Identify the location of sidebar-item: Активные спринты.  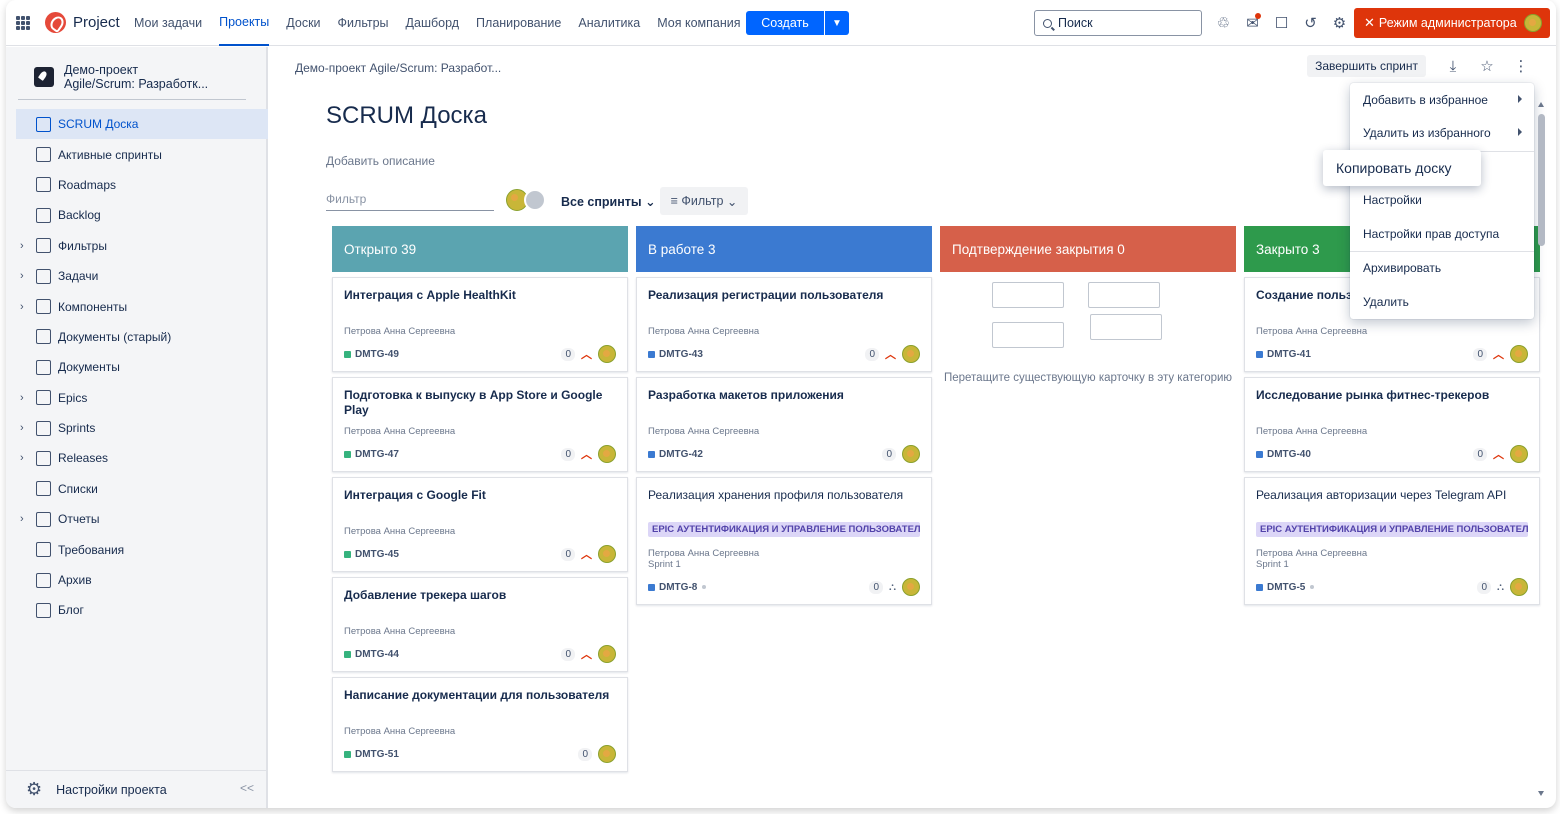
(142, 154).